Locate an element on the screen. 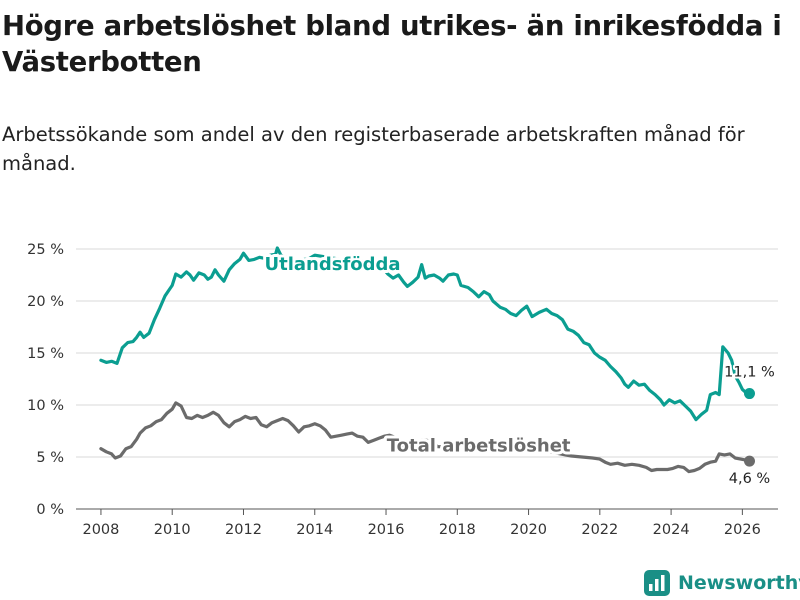 This screenshot has width=800, height=600. x-tick-label: 2024 is located at coordinates (671, 530).